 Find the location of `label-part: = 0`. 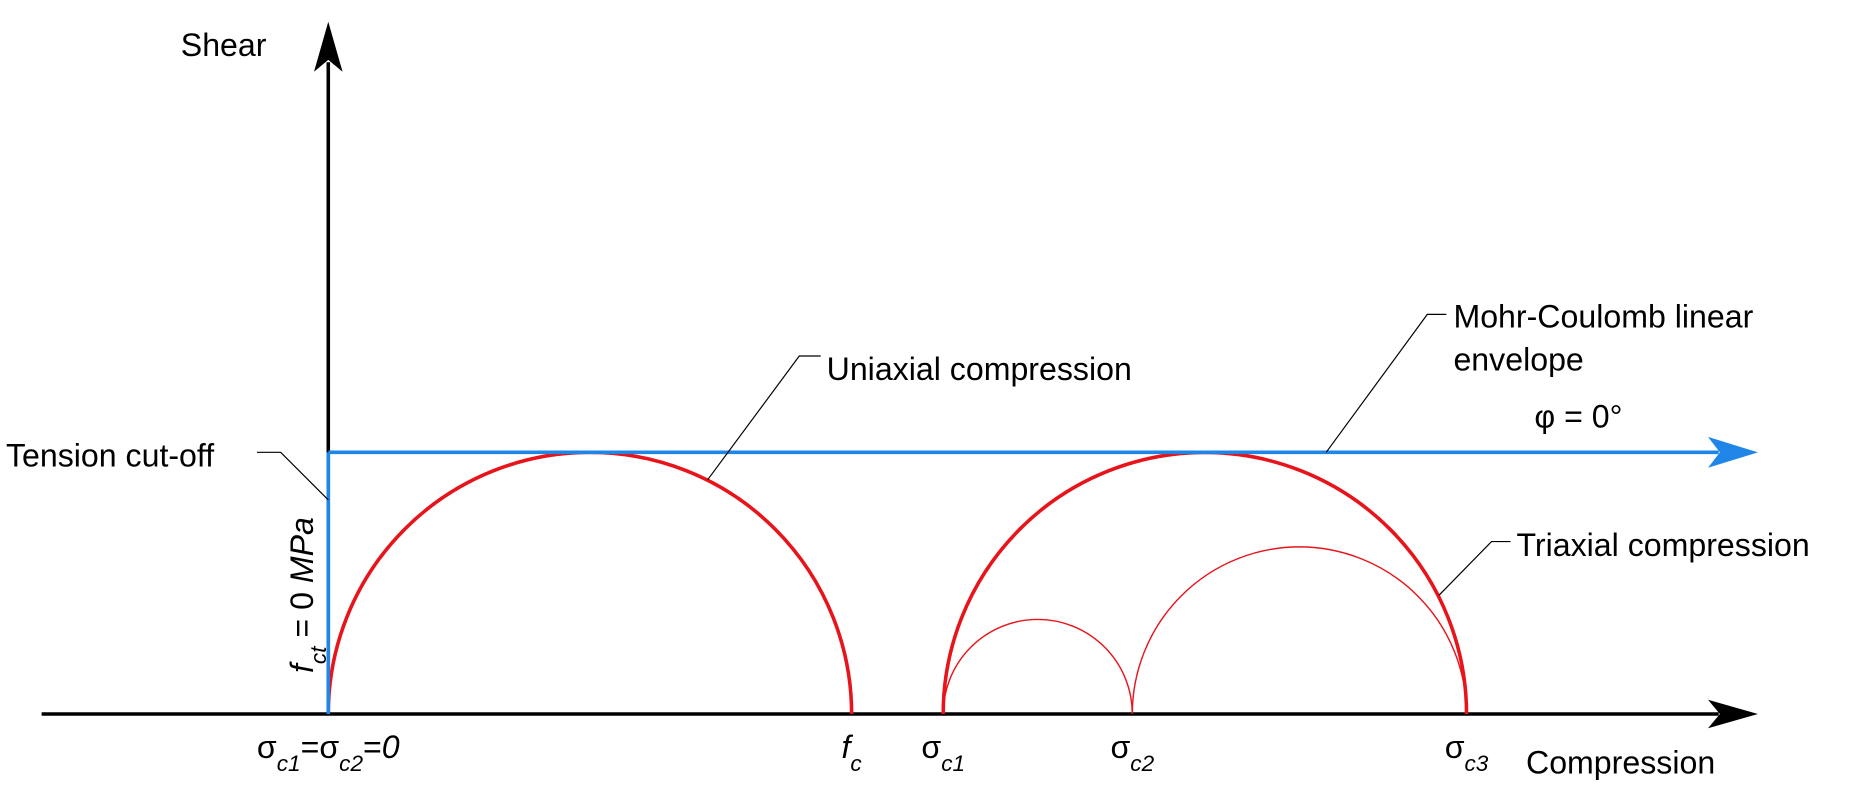

label-part: = 0 is located at coordinates (302, 614).